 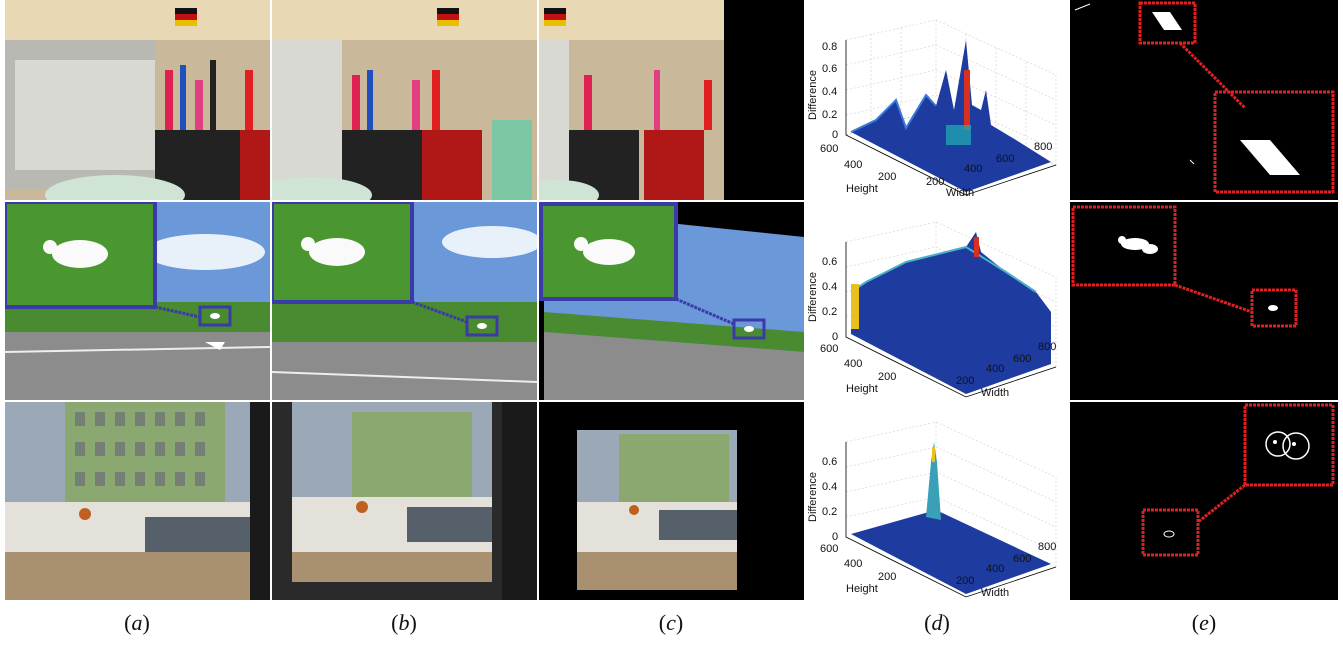 I want to click on row2-ztick-3: 0.6, so click(x=829, y=262).